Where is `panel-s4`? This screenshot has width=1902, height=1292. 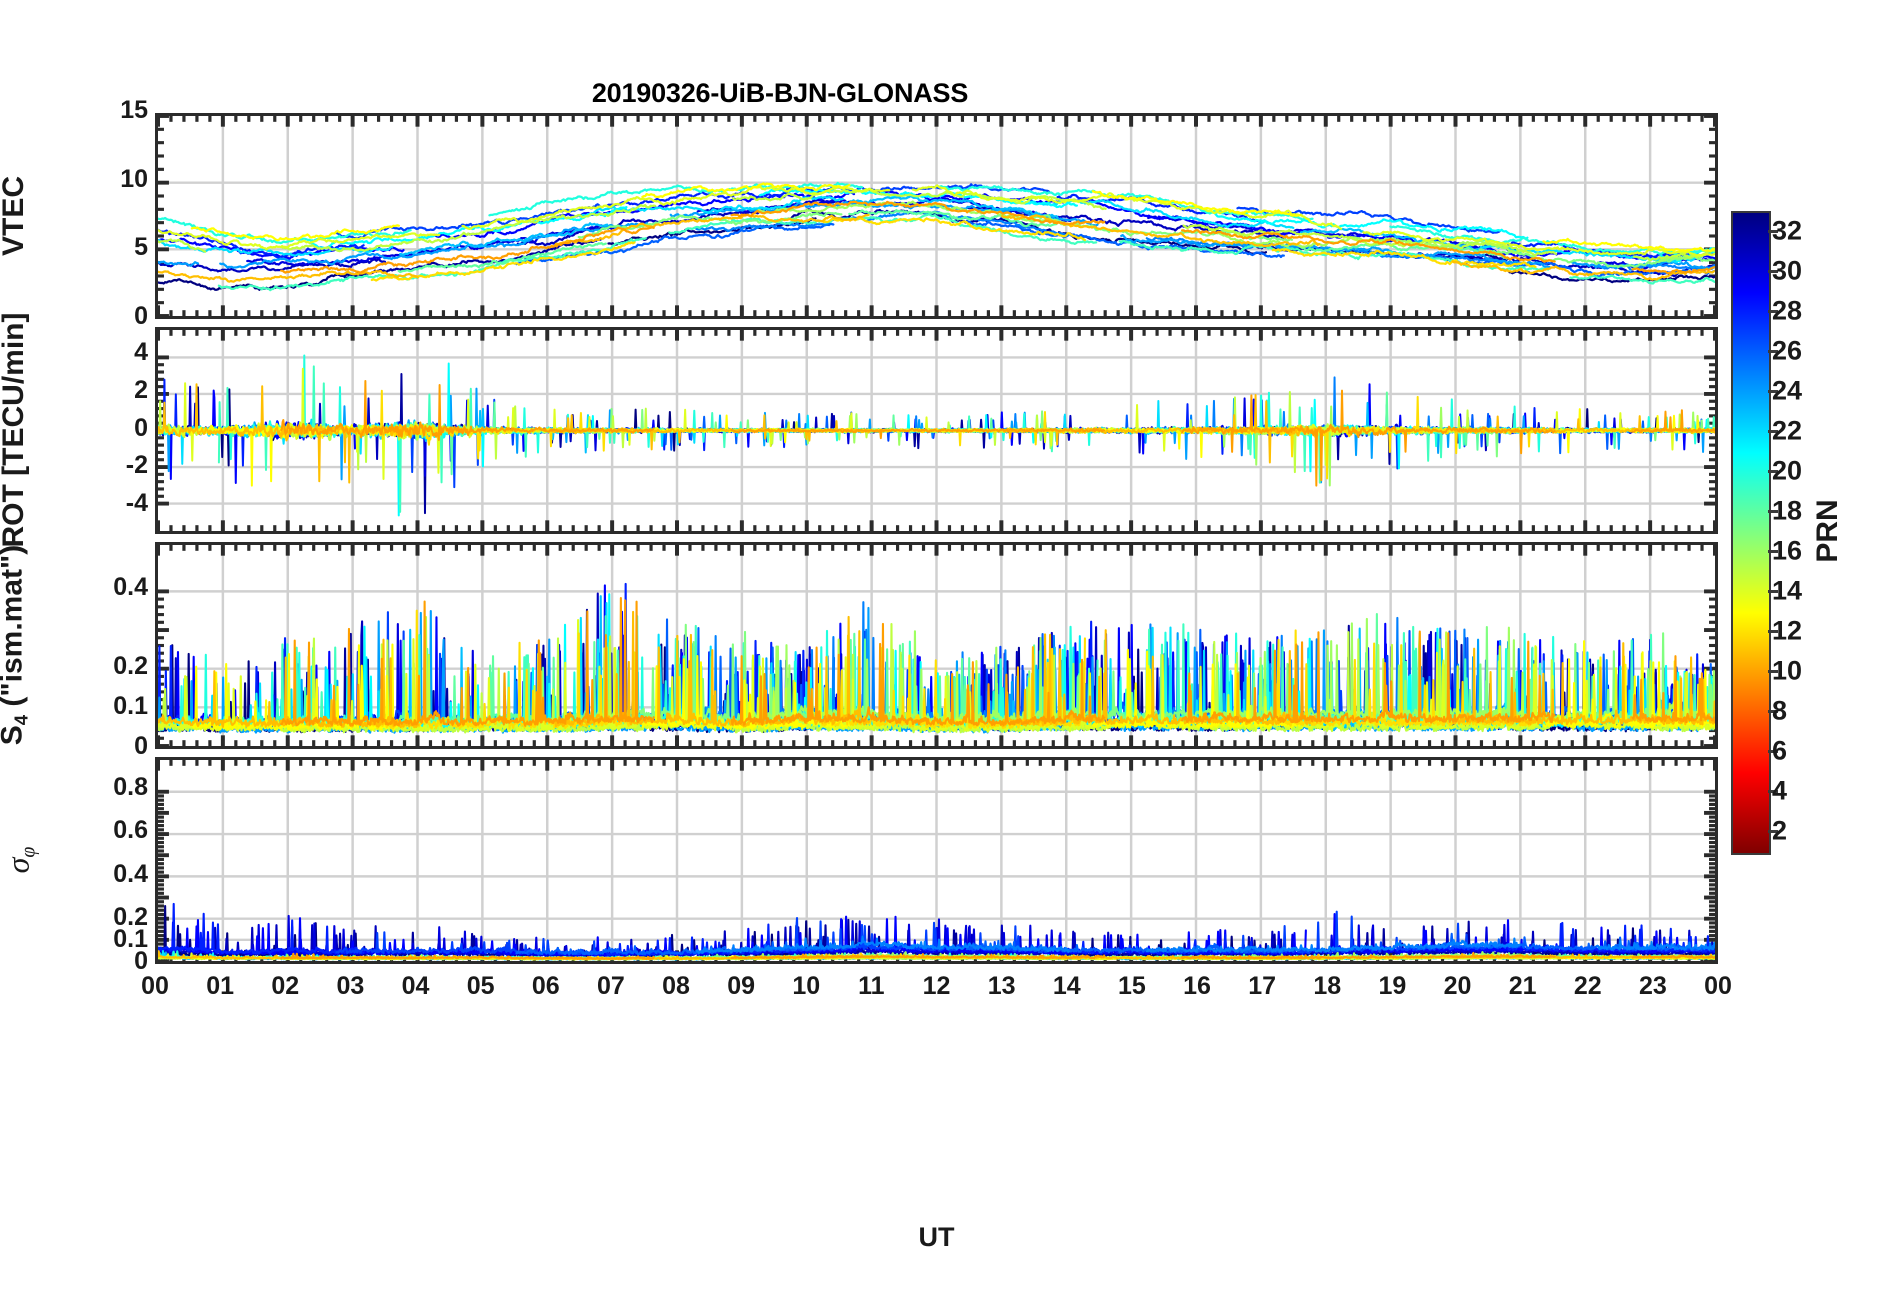
panel-s4 is located at coordinates (936, 645).